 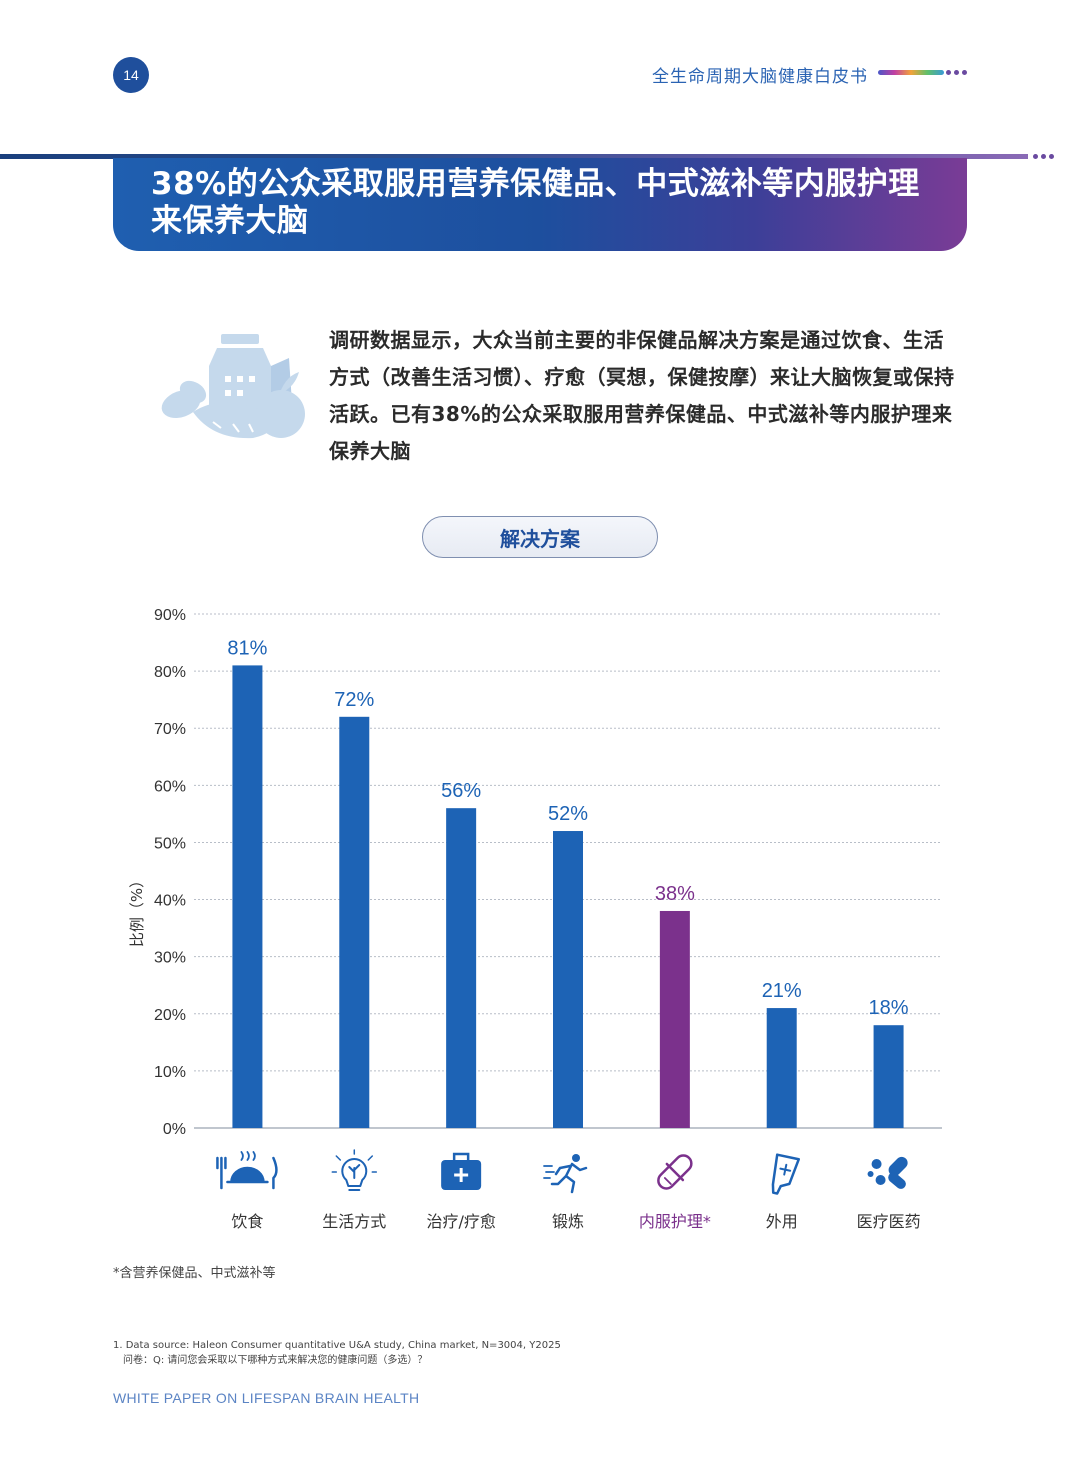 I want to click on category-labels: 饮食 生活方式 治疗/疗愈 锻炼 内服护理* 外用 医疗医药, so click(x=575, y=1221).